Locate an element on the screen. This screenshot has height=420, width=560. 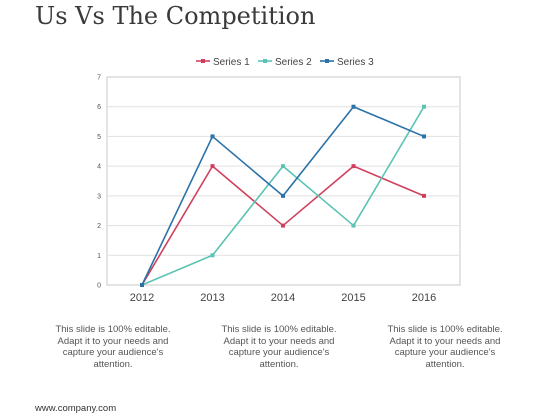
y-tick-label: 2 is located at coordinates (99, 226).